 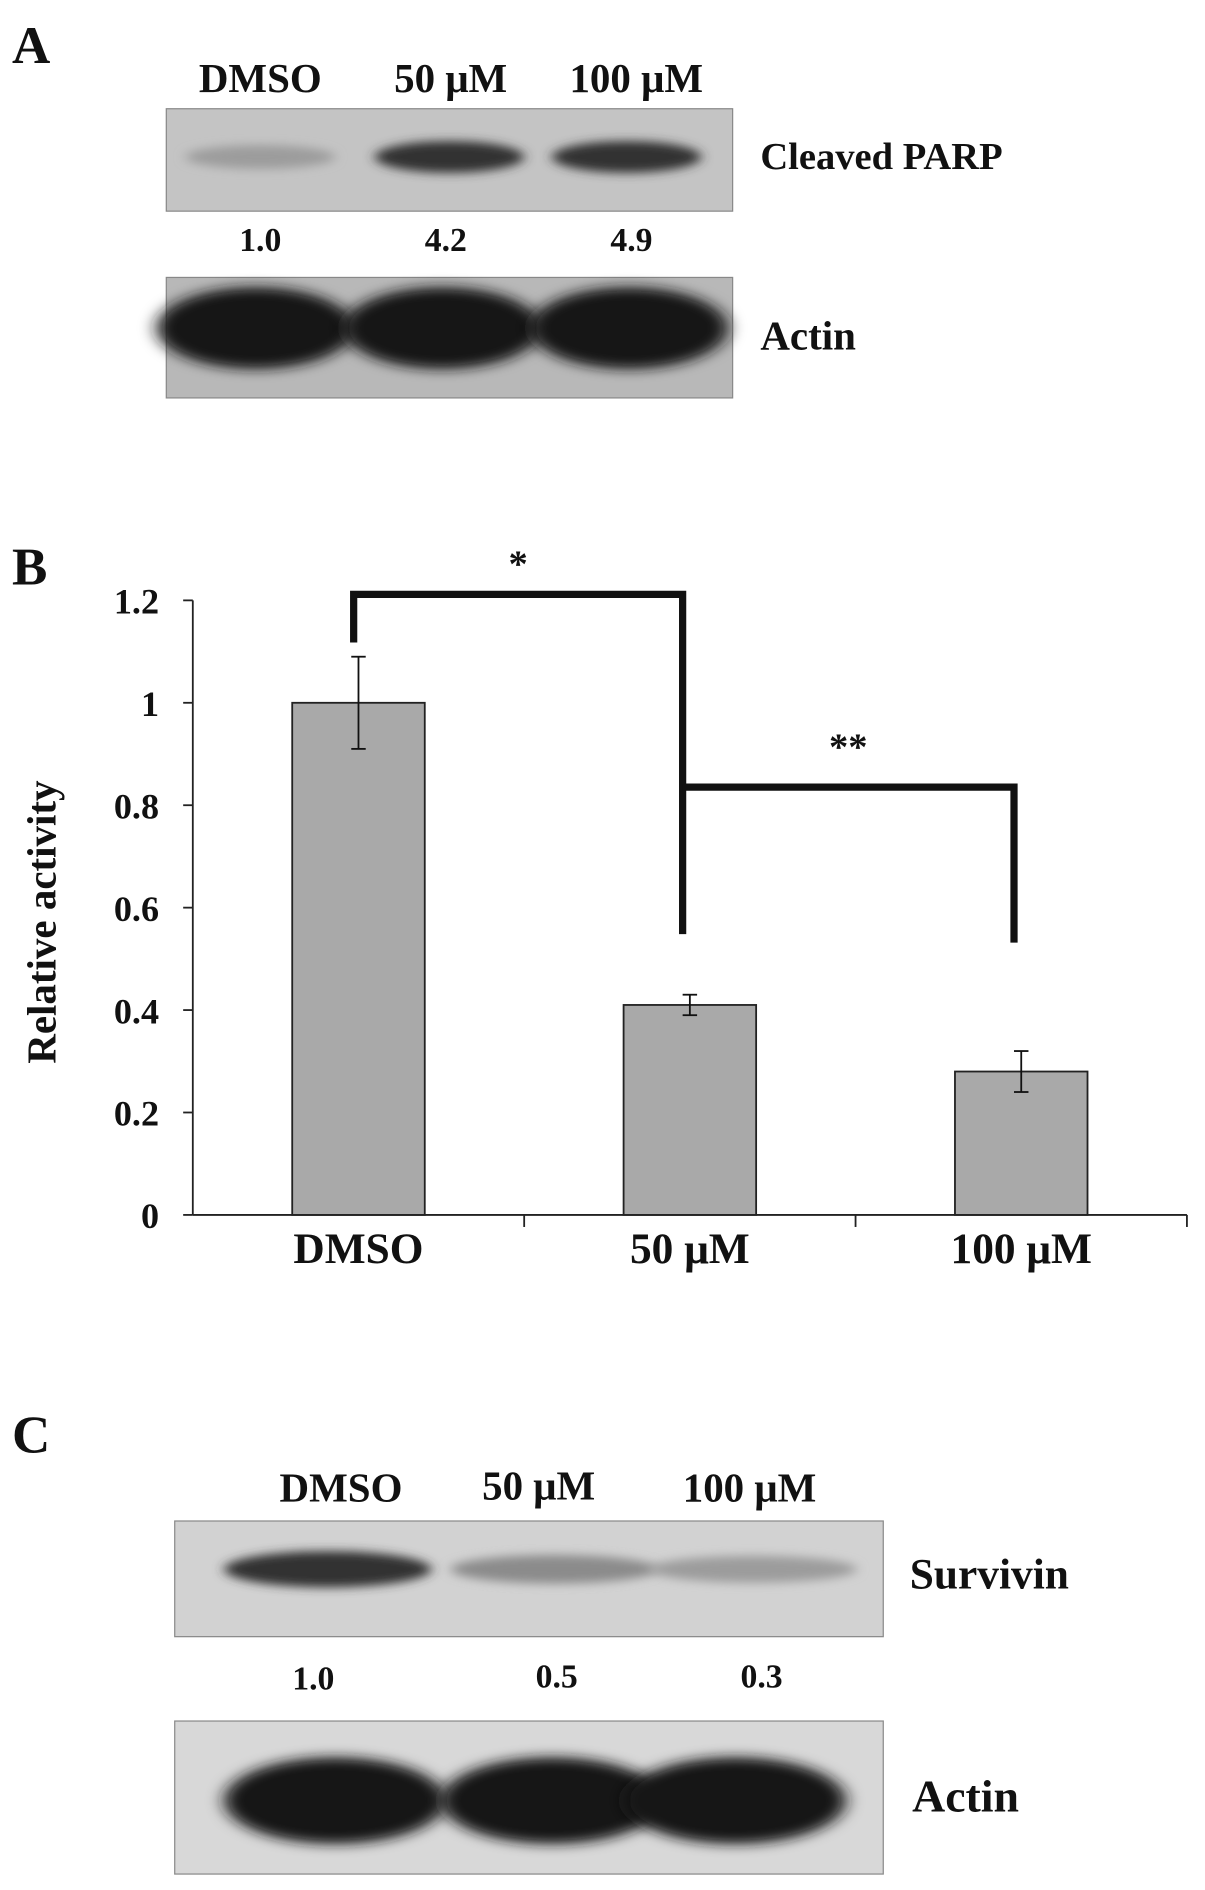 What do you see at coordinates (31, 46) in the screenshot?
I see `panel-a-label: A` at bounding box center [31, 46].